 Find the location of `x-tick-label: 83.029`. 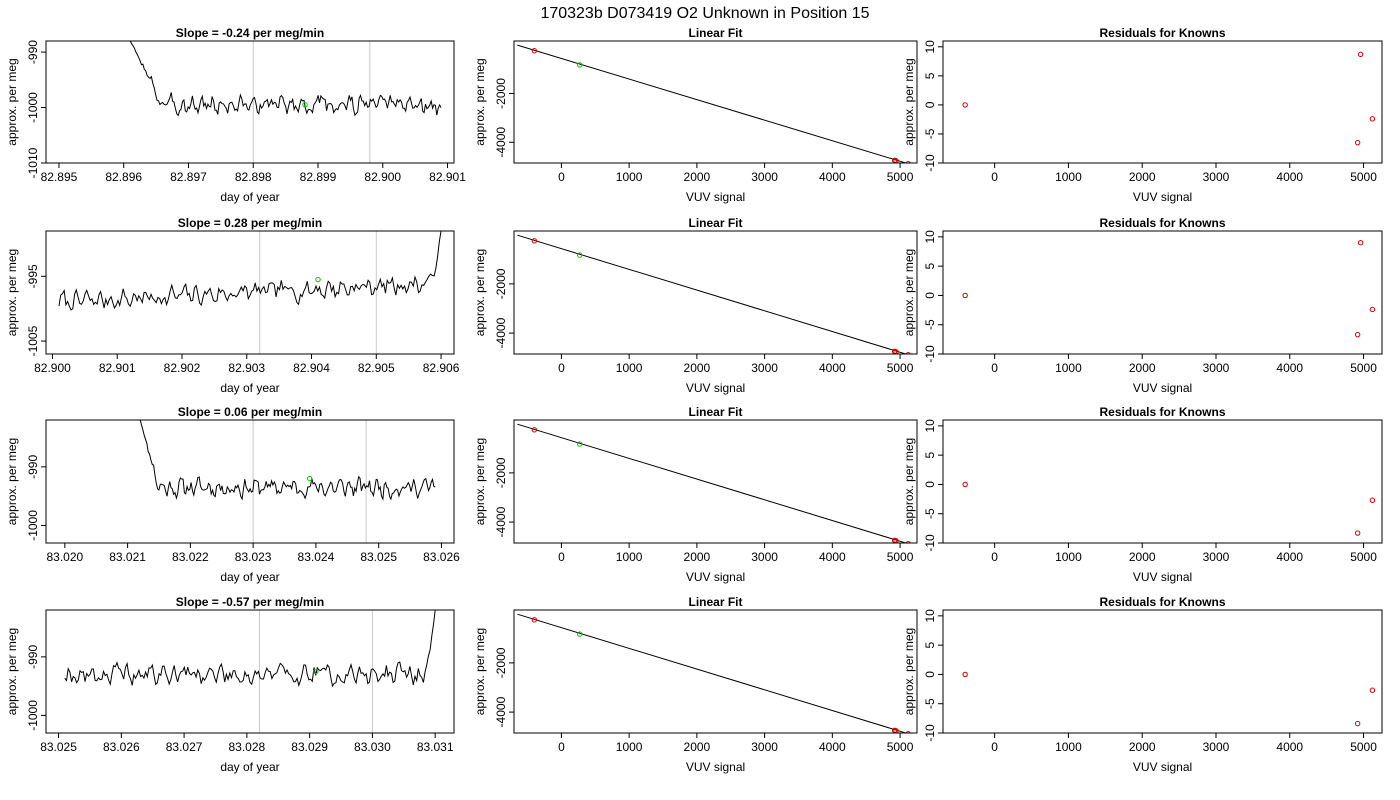

x-tick-label: 83.029 is located at coordinates (309, 747).